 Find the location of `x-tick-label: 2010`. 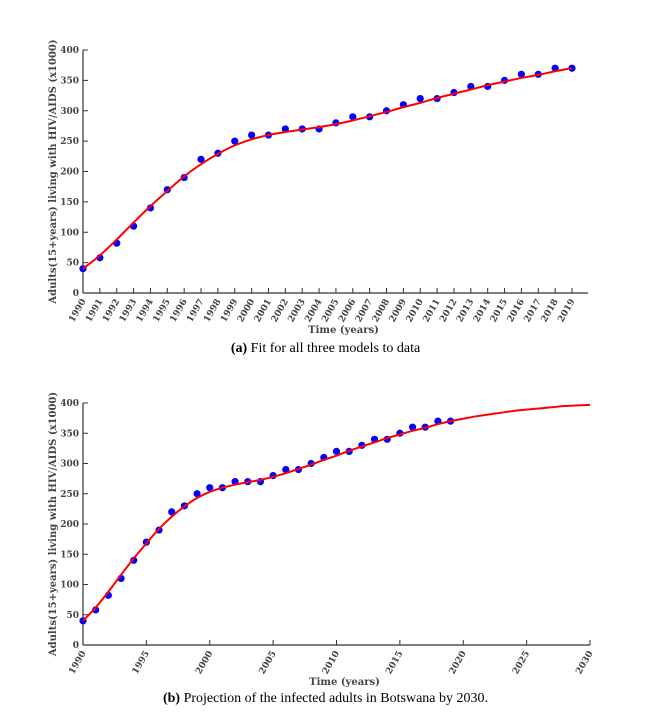

x-tick-label: 2010 is located at coordinates (331, 663).